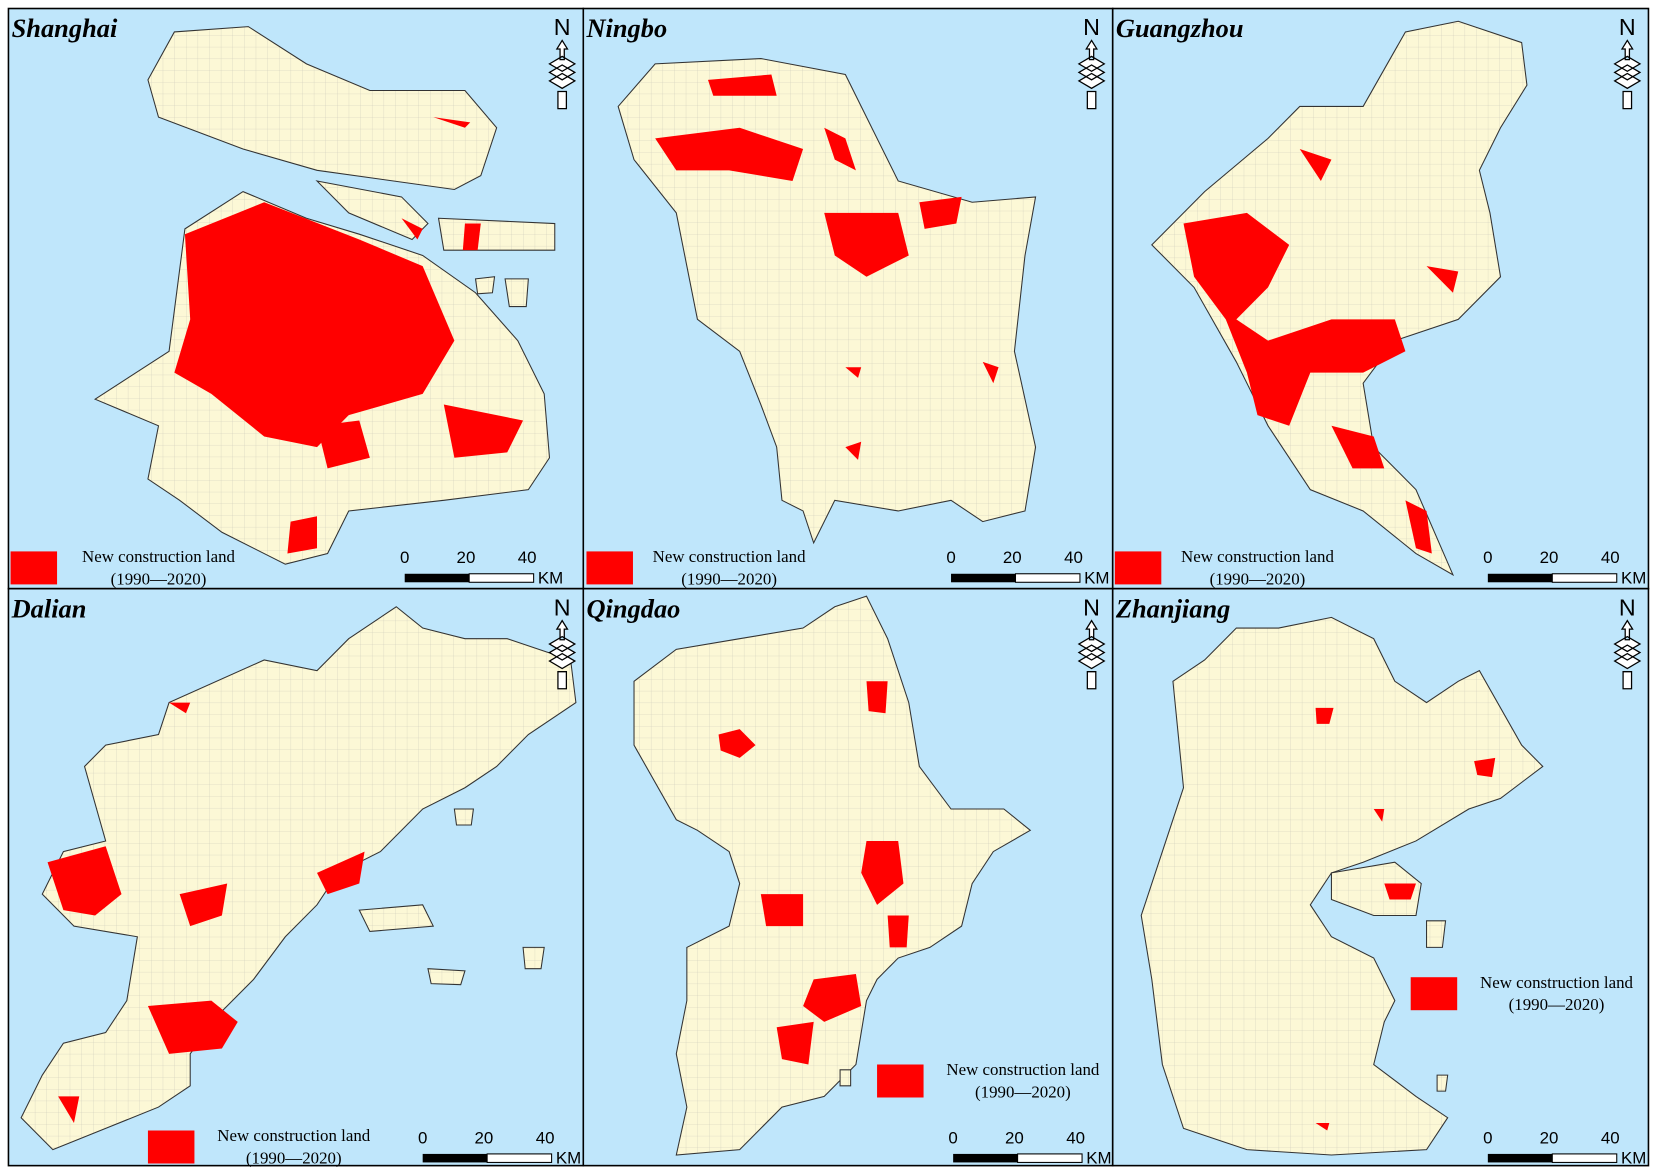 The height and width of the screenshot is (1171, 1657). Describe the element at coordinates (626, 28) in the screenshot. I see `panel-title: Ningbo` at that location.